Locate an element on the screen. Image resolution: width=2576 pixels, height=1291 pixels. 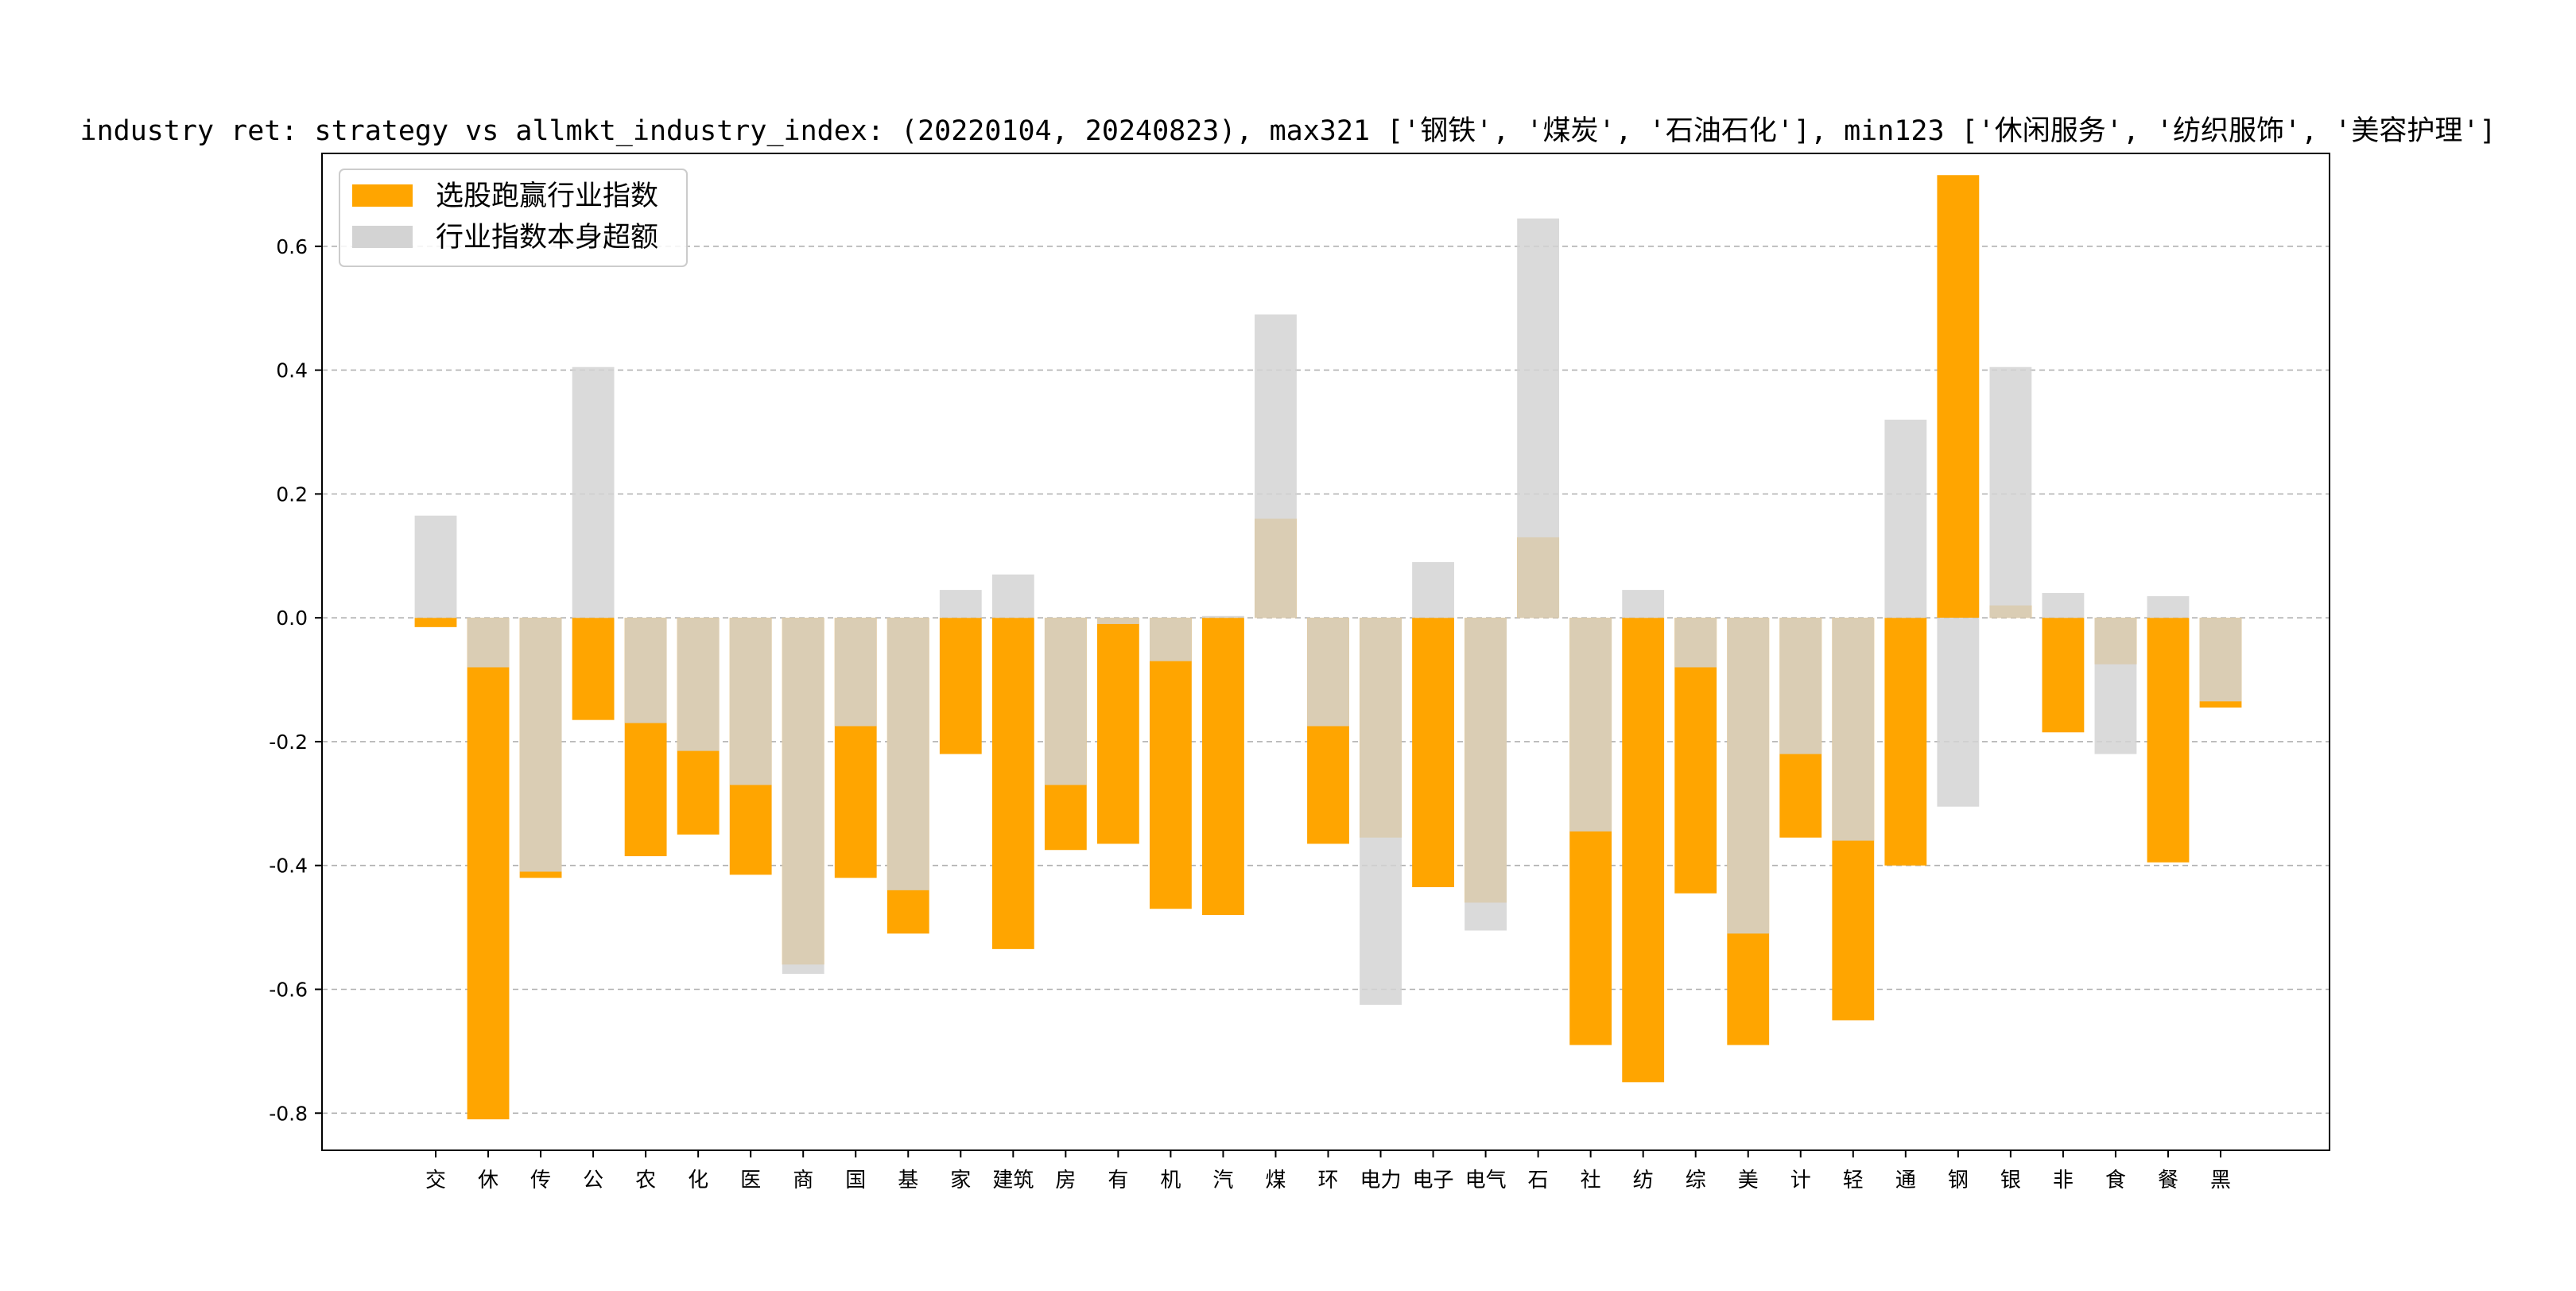
y-tick-label-0: -0.8 is located at coordinates (289, 1113).